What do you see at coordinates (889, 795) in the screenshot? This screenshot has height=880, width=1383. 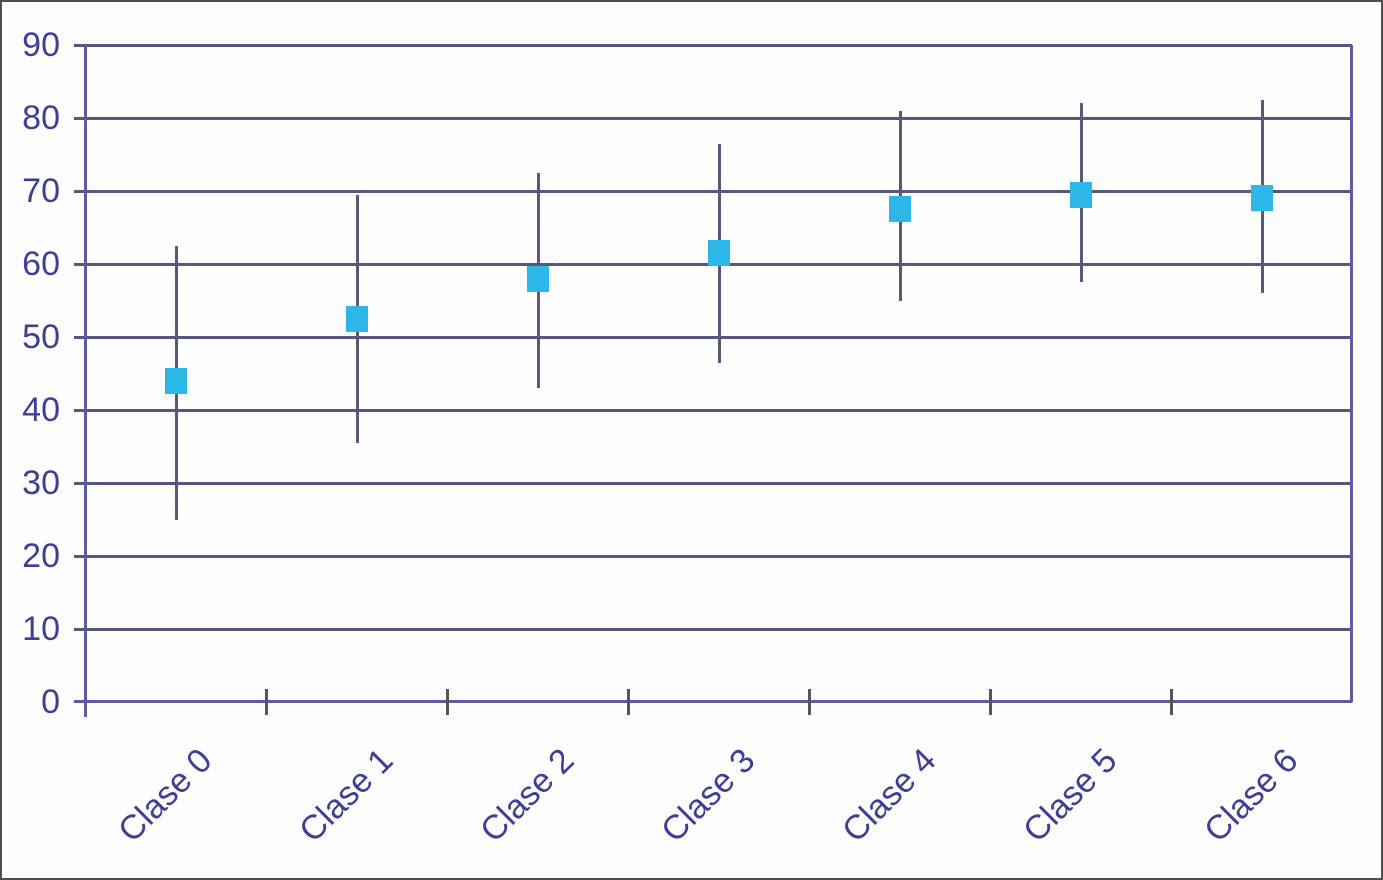 I see `x-axis-category-label: Clase 4` at bounding box center [889, 795].